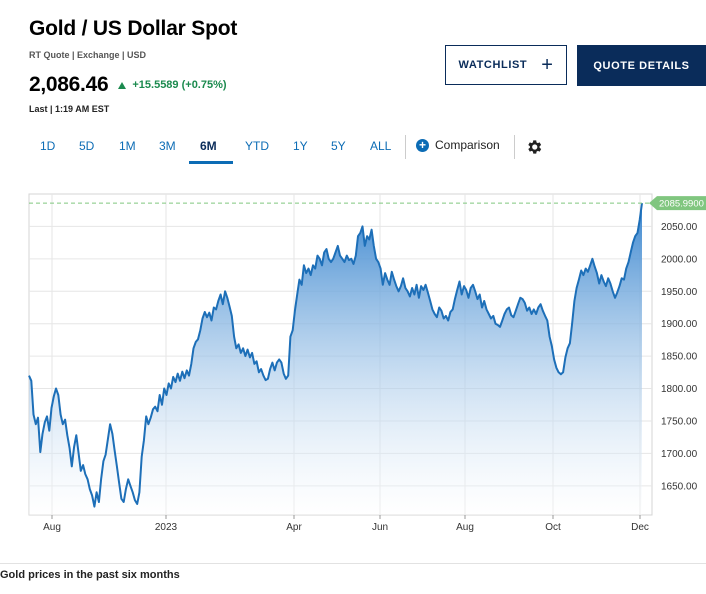 The width and height of the screenshot is (706, 594). Describe the element at coordinates (208, 146) in the screenshot. I see `range-tab-6m: 6M` at that location.